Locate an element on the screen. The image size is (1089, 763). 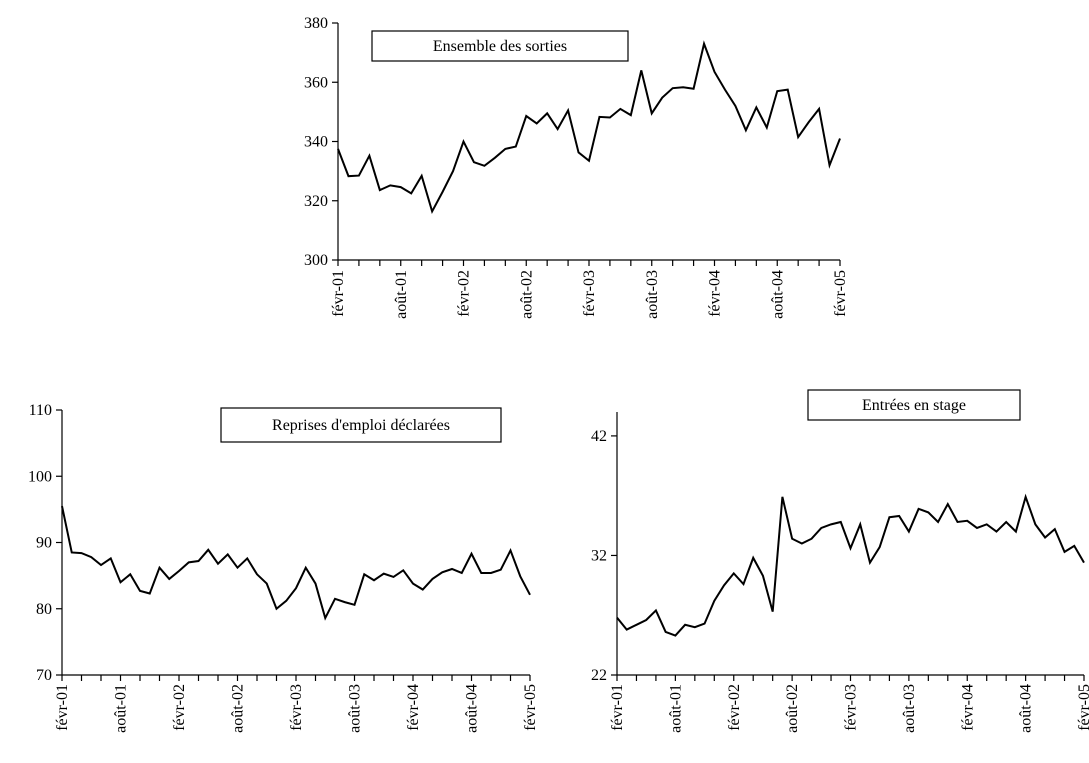
chart-title: Ensemble des sorties is located at coordinates (500, 46).